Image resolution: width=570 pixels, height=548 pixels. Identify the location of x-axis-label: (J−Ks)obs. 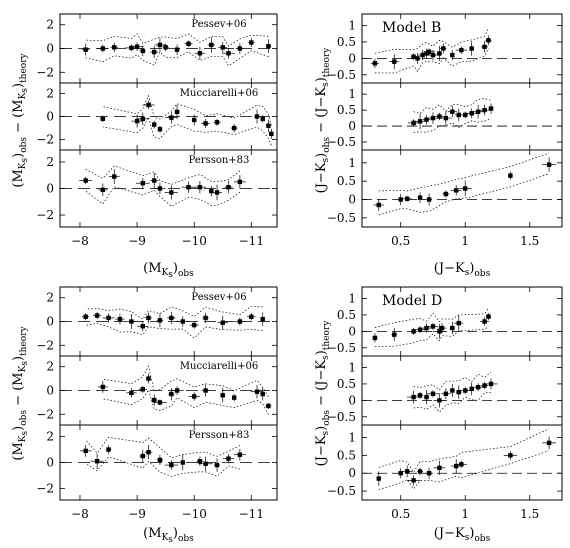
(462, 535).